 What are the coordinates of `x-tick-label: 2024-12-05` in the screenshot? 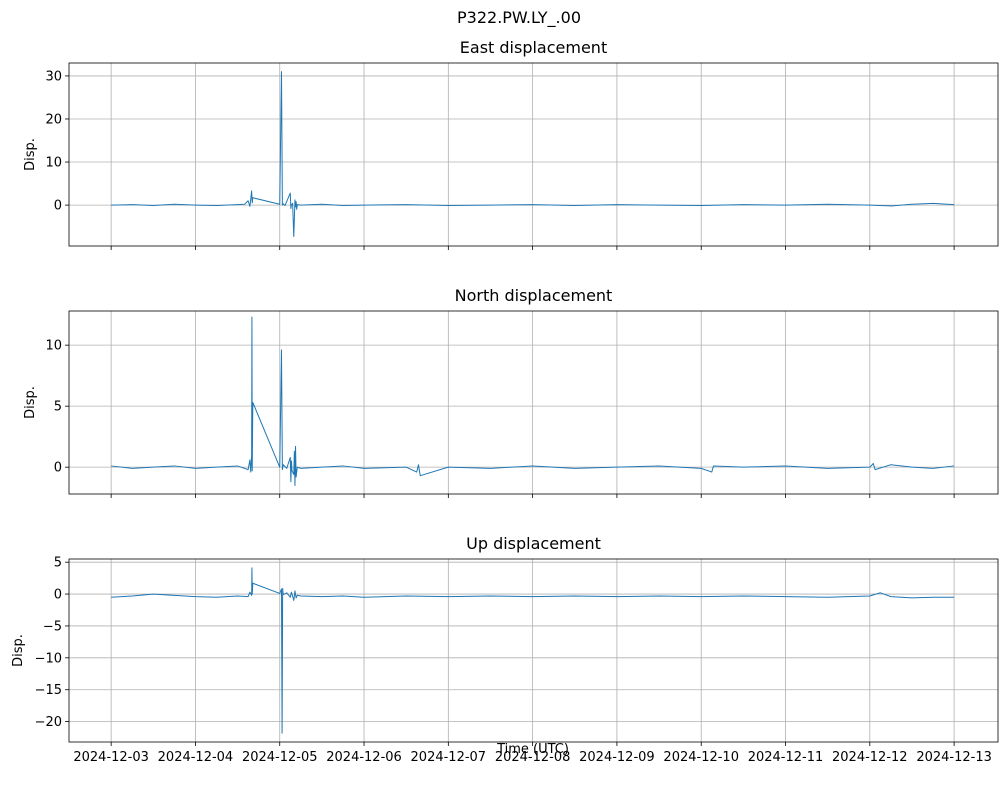 It's located at (280, 757).